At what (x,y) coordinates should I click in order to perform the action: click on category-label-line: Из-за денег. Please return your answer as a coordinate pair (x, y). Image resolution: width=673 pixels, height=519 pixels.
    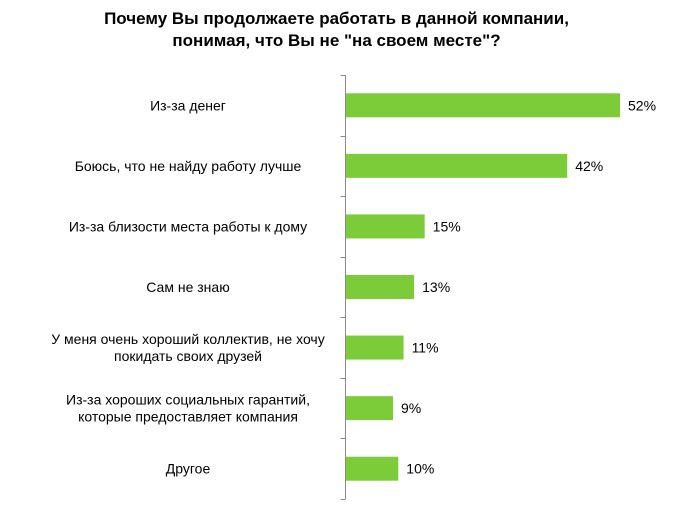
    Looking at the image, I should click on (188, 105).